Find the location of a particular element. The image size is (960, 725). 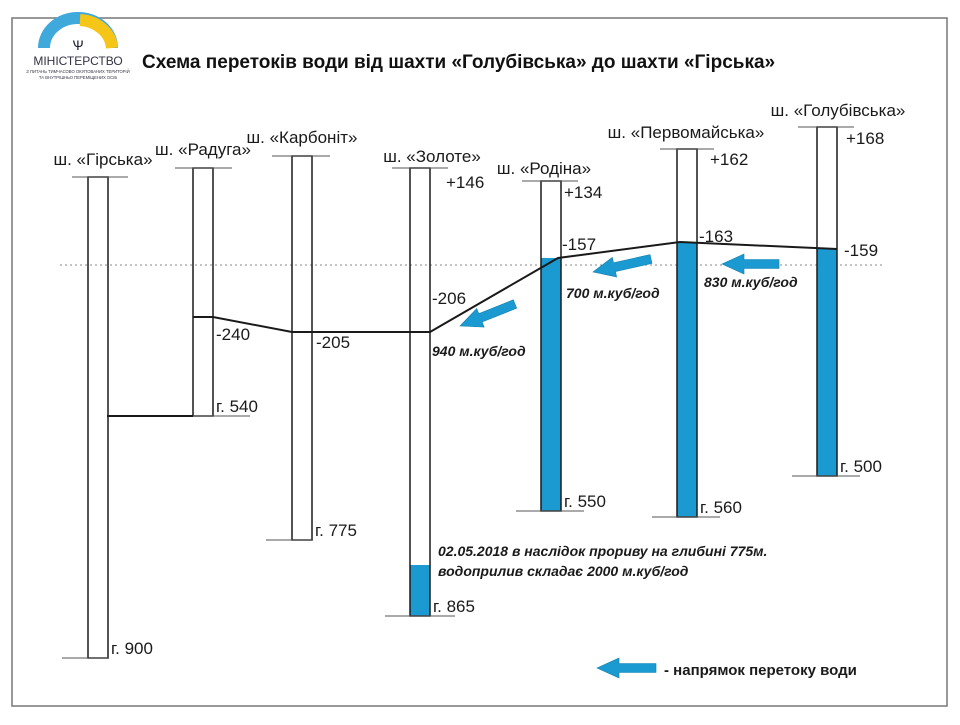

flow-label-940: 940 м.куб/год is located at coordinates (479, 351).